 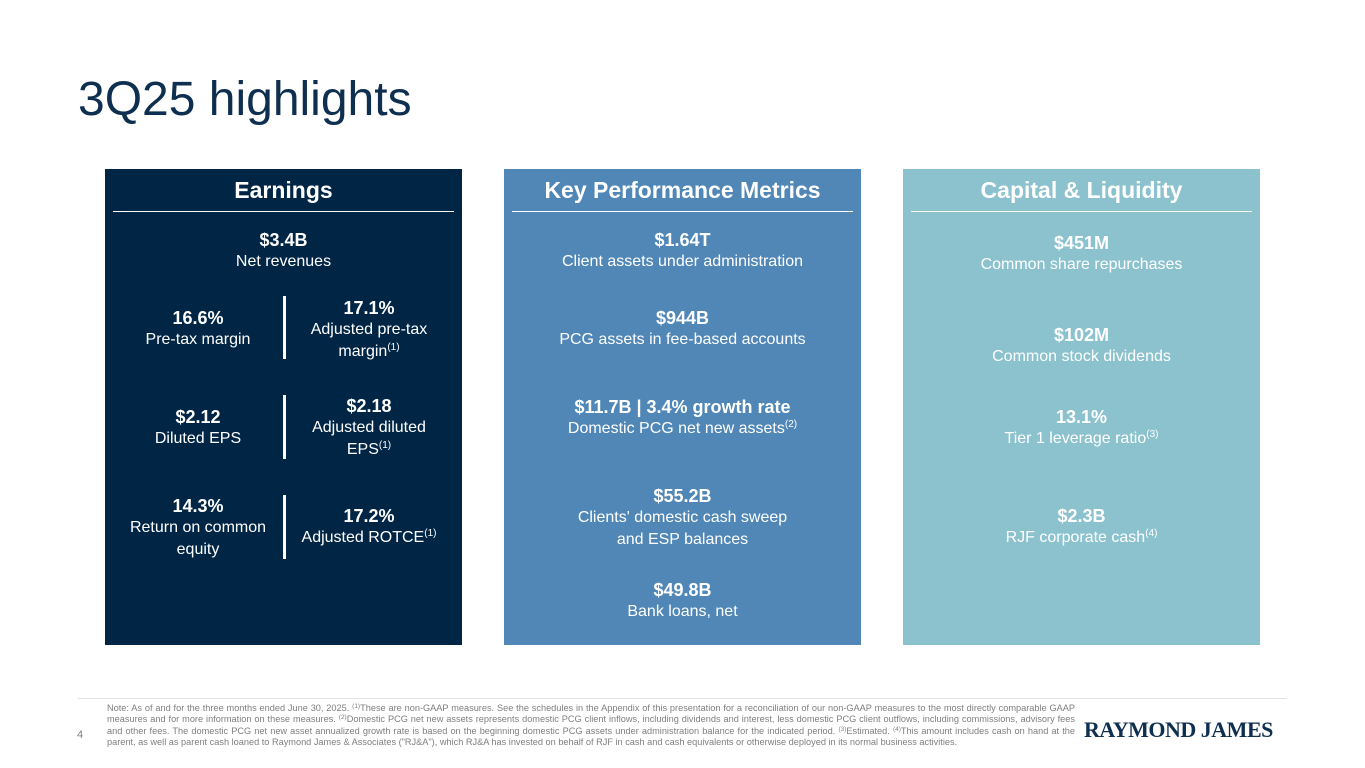 What do you see at coordinates (283, 240) in the screenshot?
I see `net-revenues-value: $3.4B` at bounding box center [283, 240].